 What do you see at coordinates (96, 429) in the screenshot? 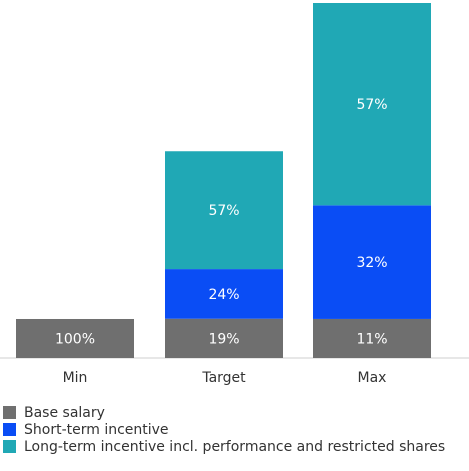
I see `legend-label: Short-term incentive` at bounding box center [96, 429].